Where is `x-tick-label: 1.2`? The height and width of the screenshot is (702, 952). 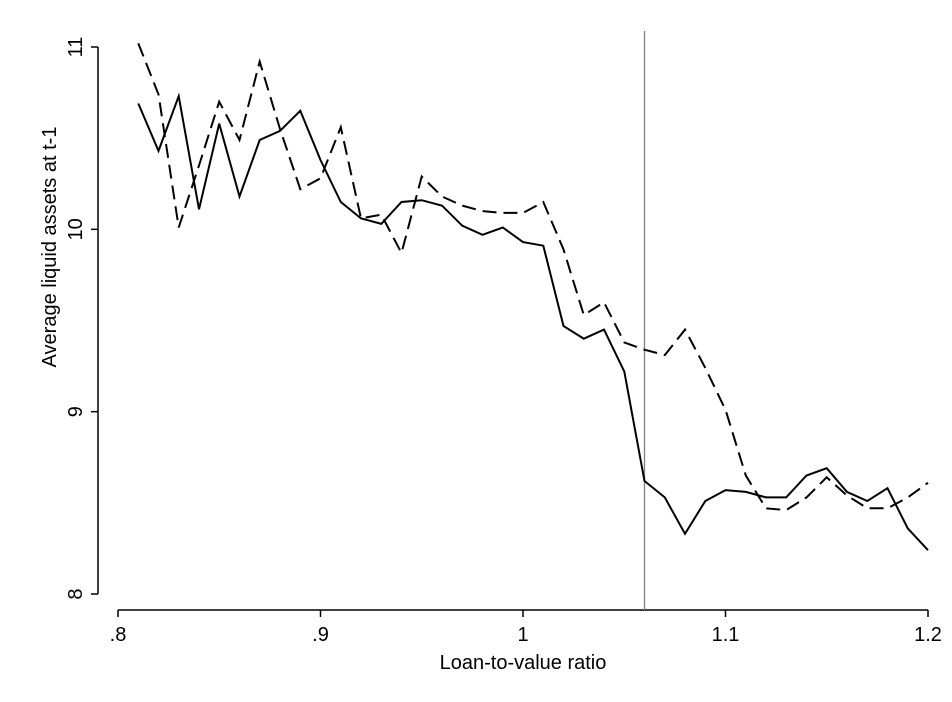
x-tick-label: 1.2 is located at coordinates (928, 635).